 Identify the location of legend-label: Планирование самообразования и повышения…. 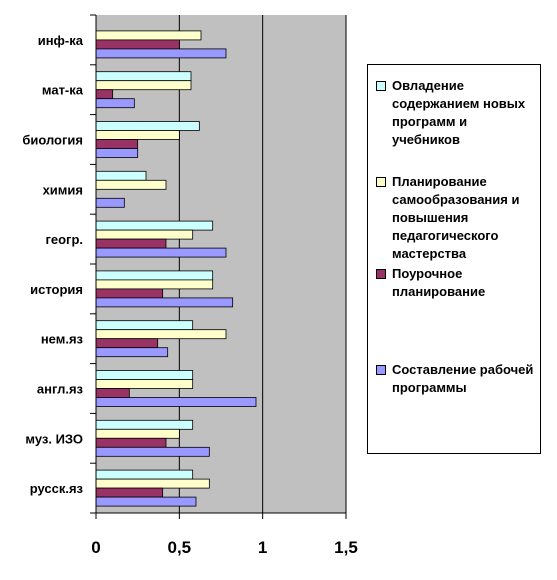
(456, 217).